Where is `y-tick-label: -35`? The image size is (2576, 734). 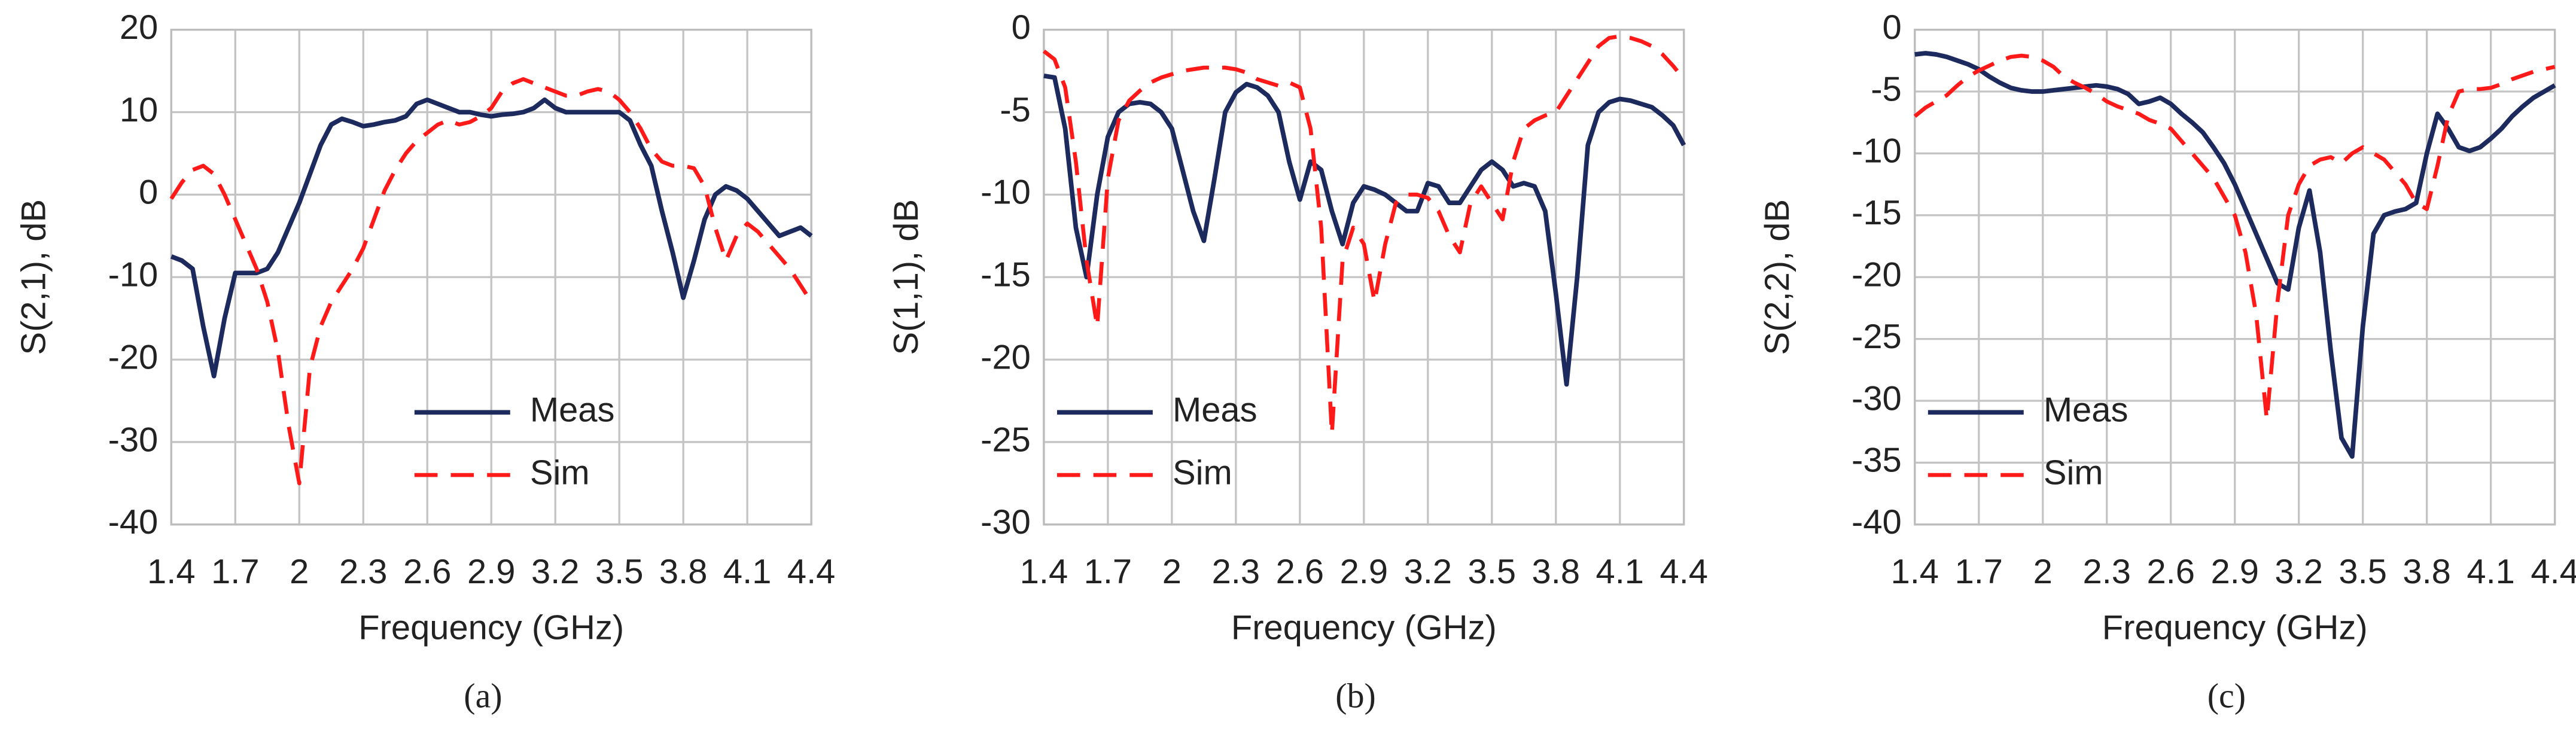 y-tick-label: -35 is located at coordinates (1877, 460).